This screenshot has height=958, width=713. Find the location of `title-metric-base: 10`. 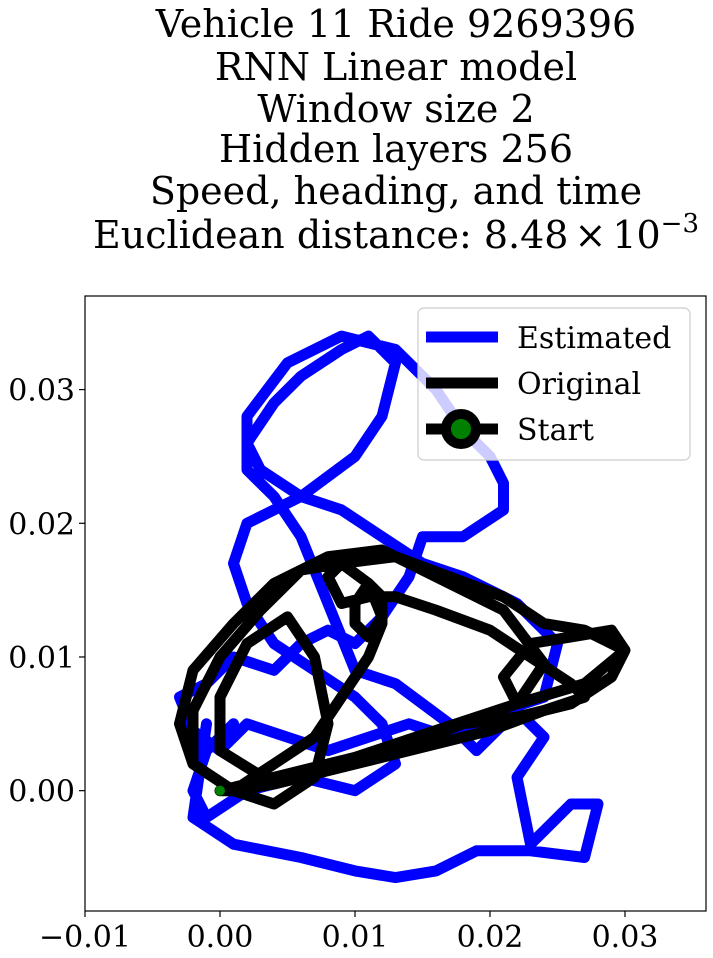

title-metric-base: 10 is located at coordinates (636, 235).